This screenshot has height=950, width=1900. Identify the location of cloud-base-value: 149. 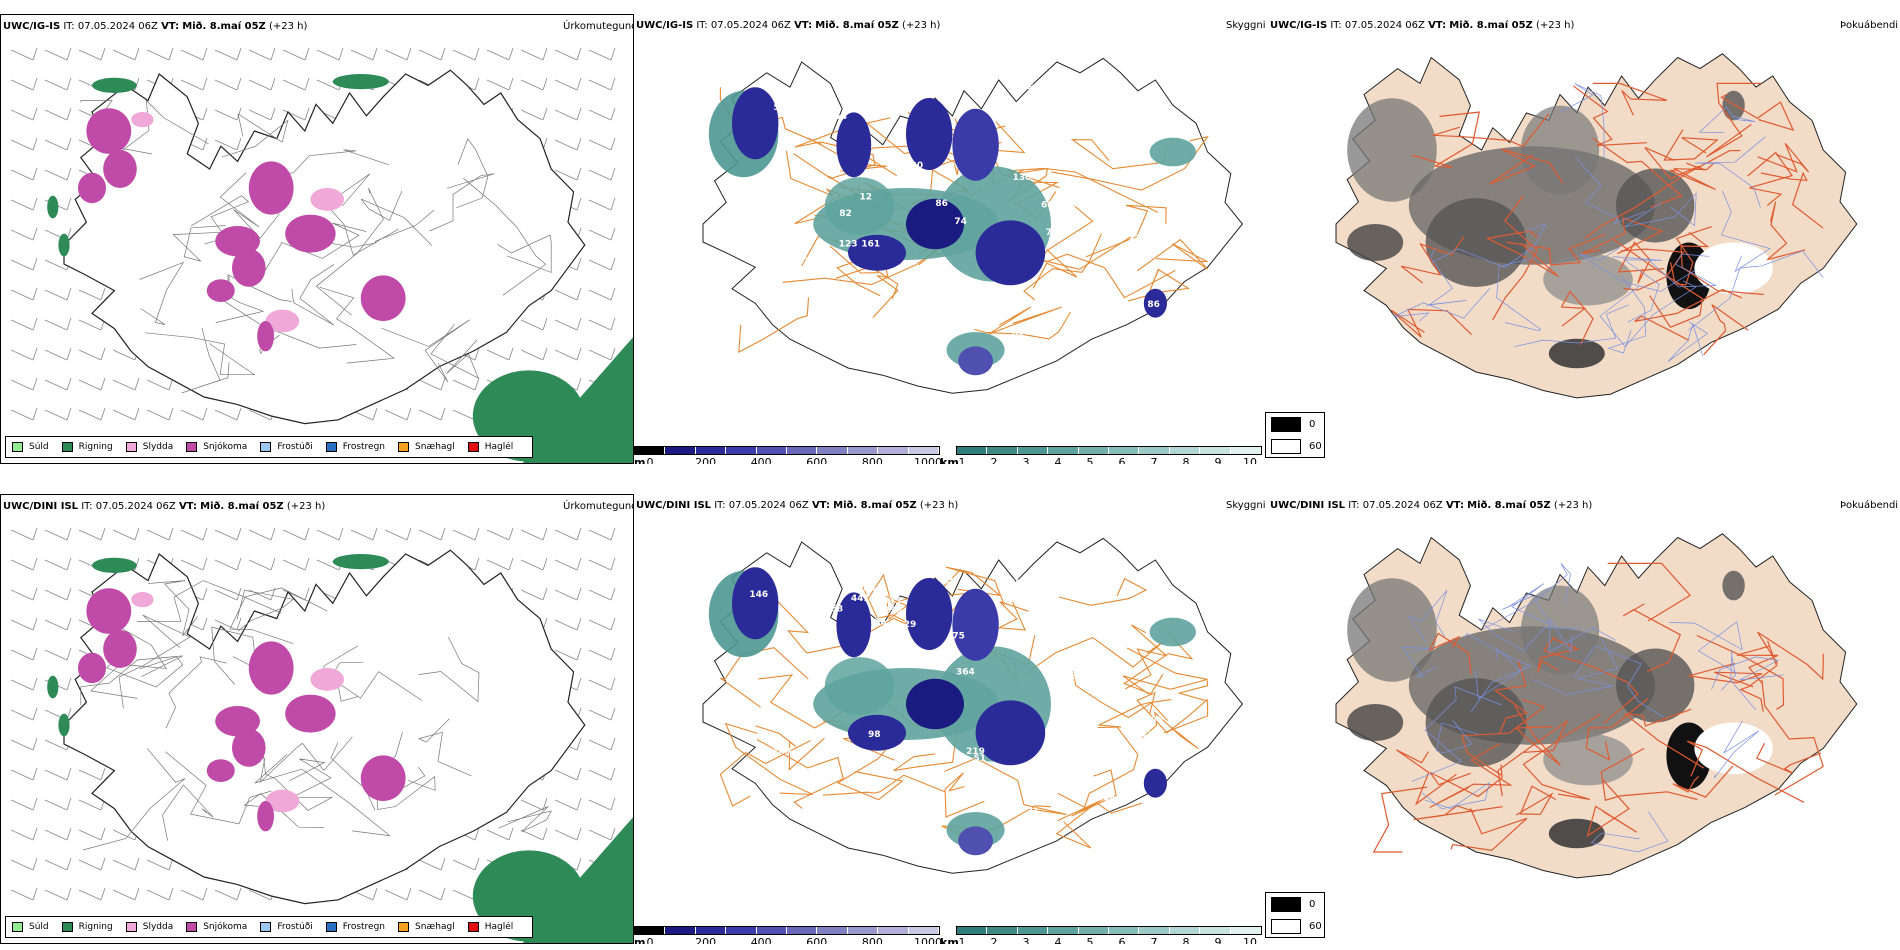
(782, 752).